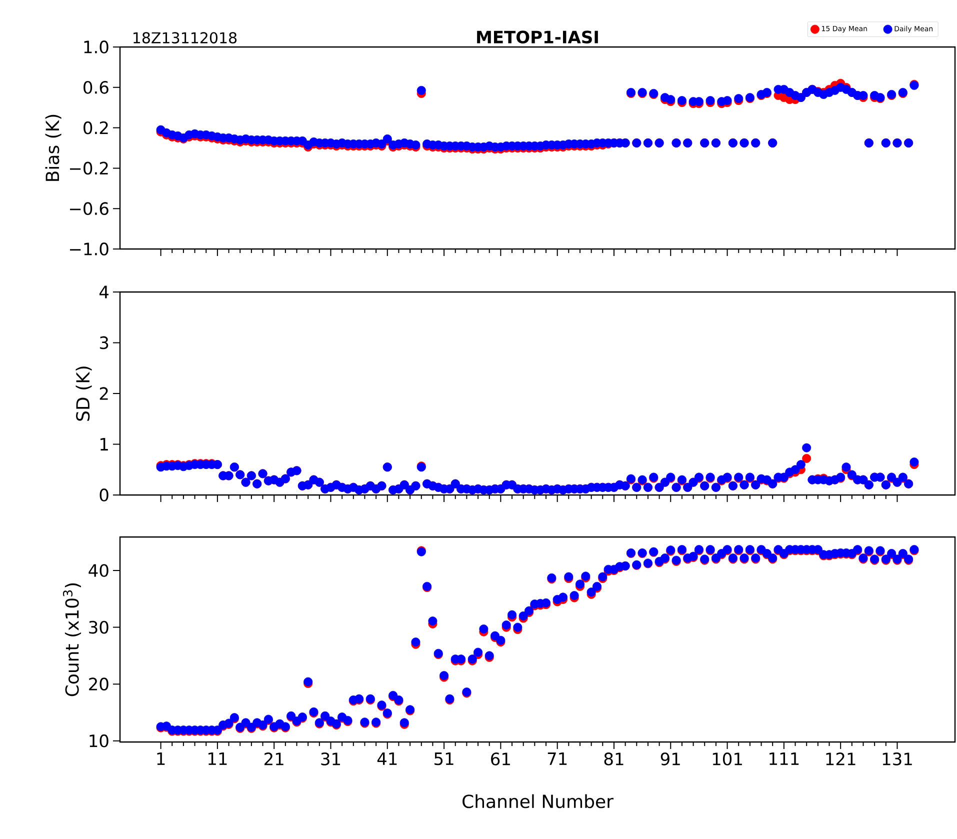 The width and height of the screenshot is (957, 839). Describe the element at coordinates (71, 639) in the screenshot. I see `y-axis-title: Count (x10$^{3}$)` at that location.